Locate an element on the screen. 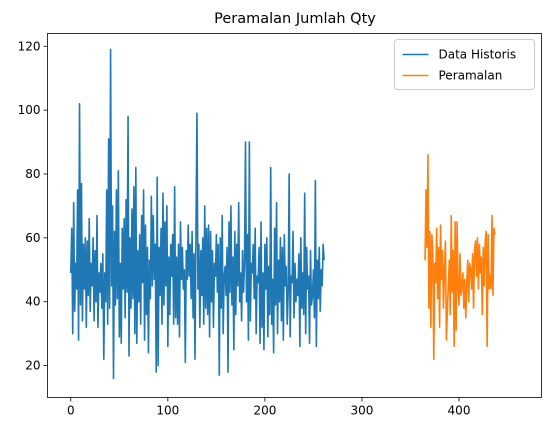 Image resolution: width=552 pixels, height=435 pixels. x-tick-label: 400 is located at coordinates (459, 411).